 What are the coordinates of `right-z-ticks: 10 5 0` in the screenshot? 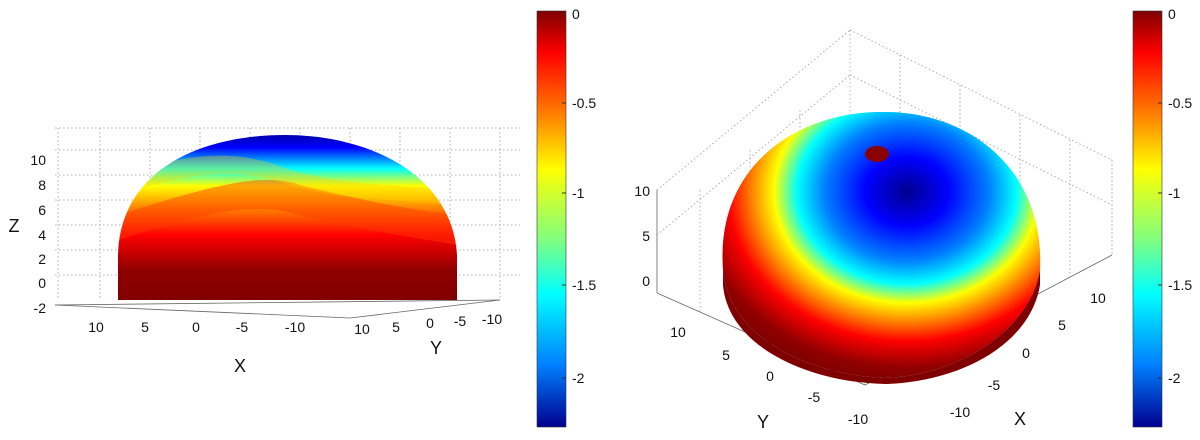 It's located at (642, 236).